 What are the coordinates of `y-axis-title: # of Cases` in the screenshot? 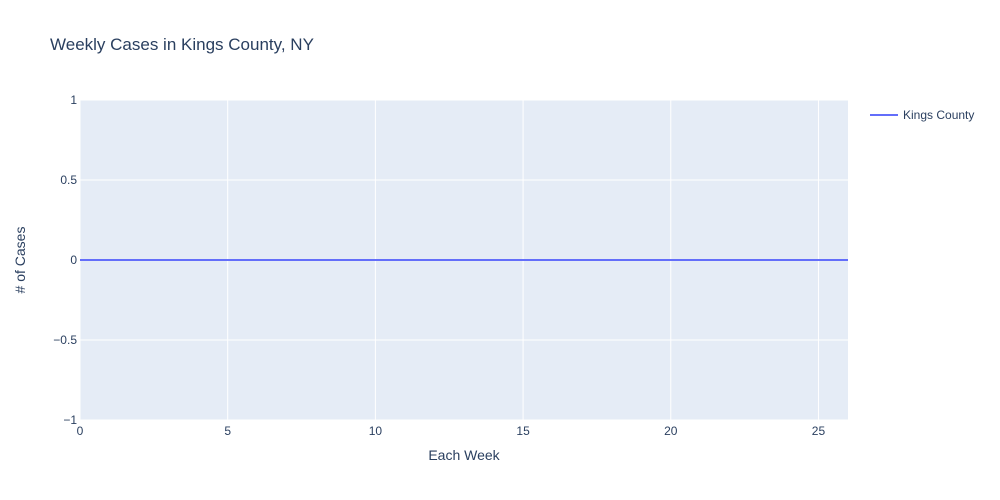 It's located at (20, 260).